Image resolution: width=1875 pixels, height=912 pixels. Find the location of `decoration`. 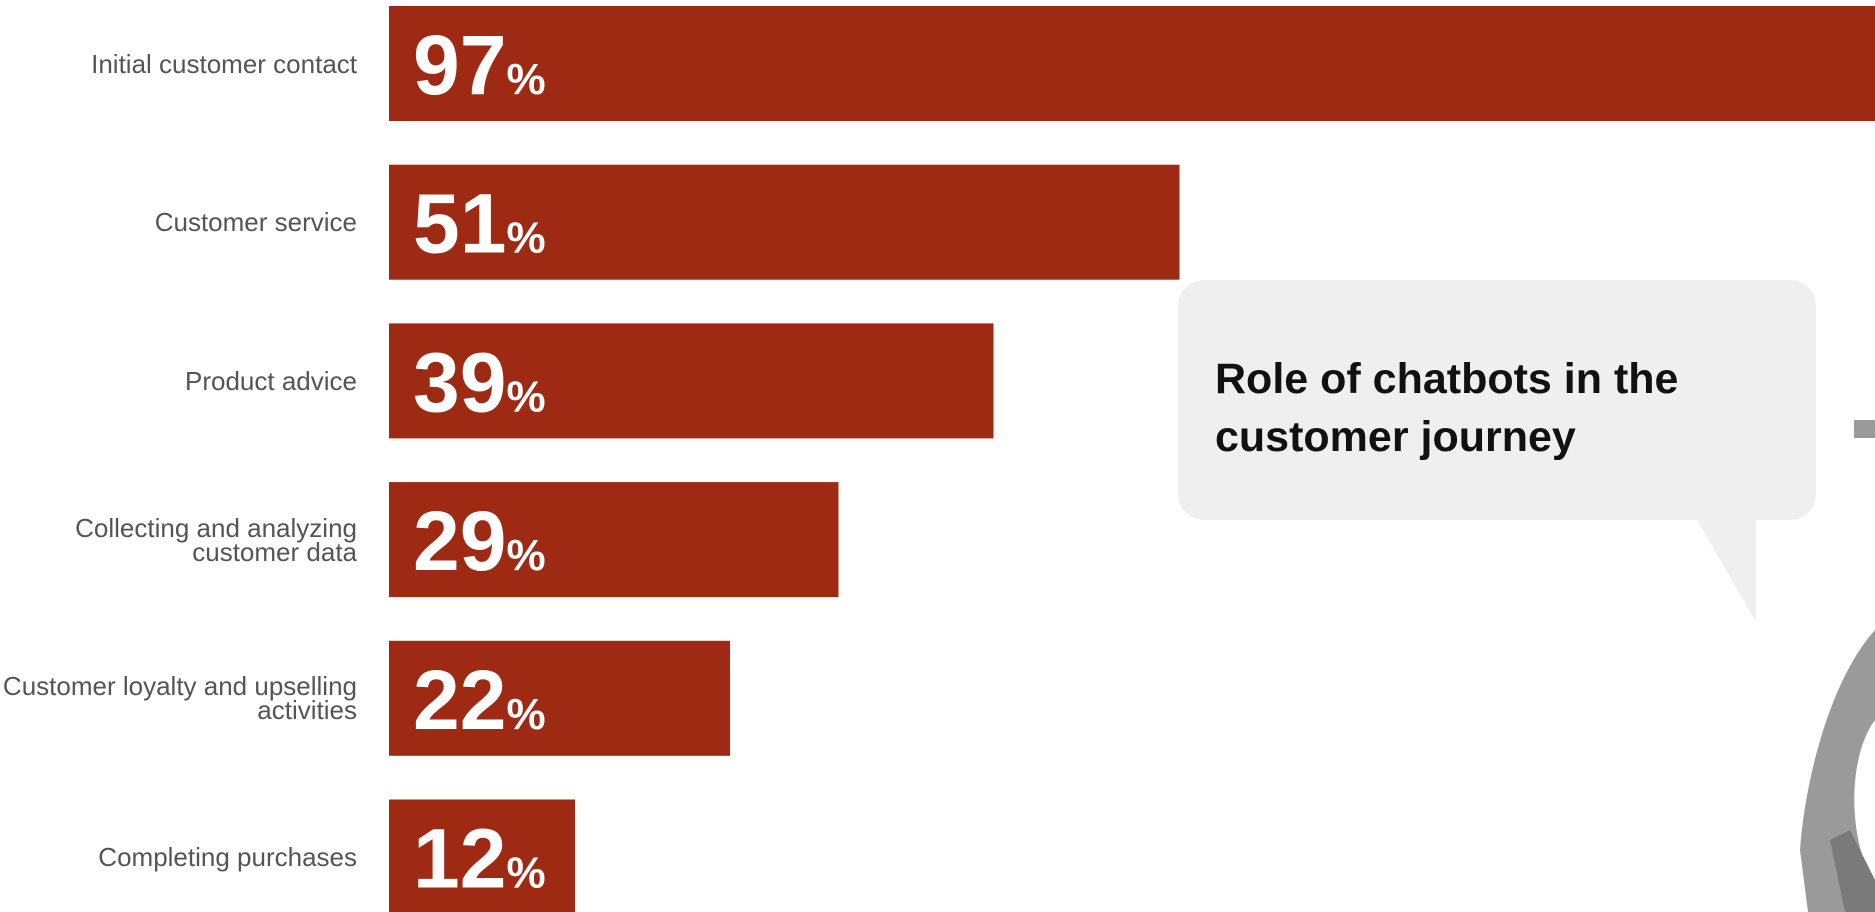

decoration is located at coordinates (1837, 666).